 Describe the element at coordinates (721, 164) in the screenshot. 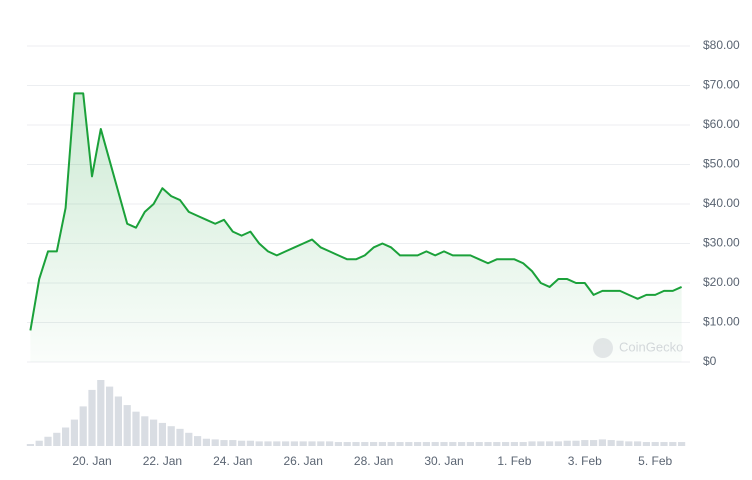

I see `y-tick-label: $50.00` at that location.